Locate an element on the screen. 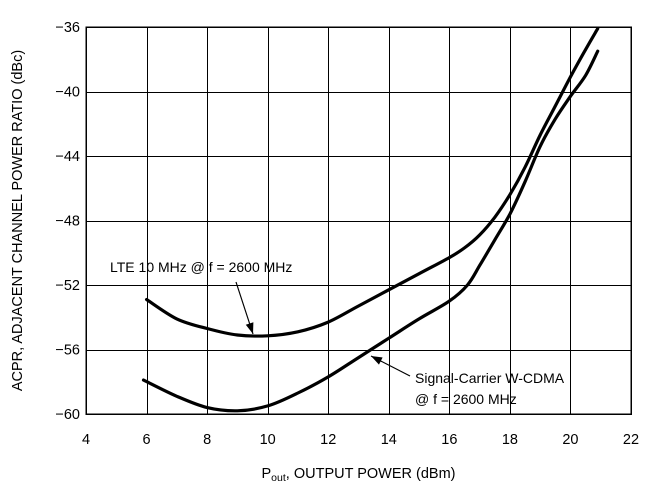 Image resolution: width=647 pixels, height=492 pixels. x-tick-label: 8 is located at coordinates (207, 440).